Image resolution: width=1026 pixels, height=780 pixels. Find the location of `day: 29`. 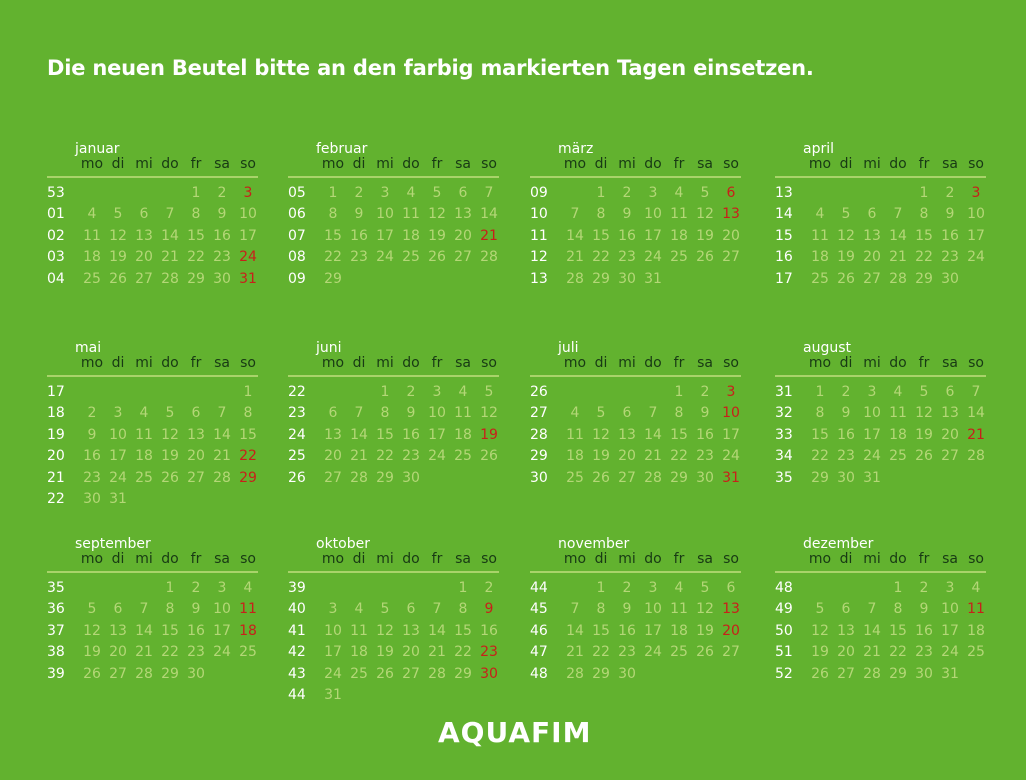

day: 29 is located at coordinates (170, 673).